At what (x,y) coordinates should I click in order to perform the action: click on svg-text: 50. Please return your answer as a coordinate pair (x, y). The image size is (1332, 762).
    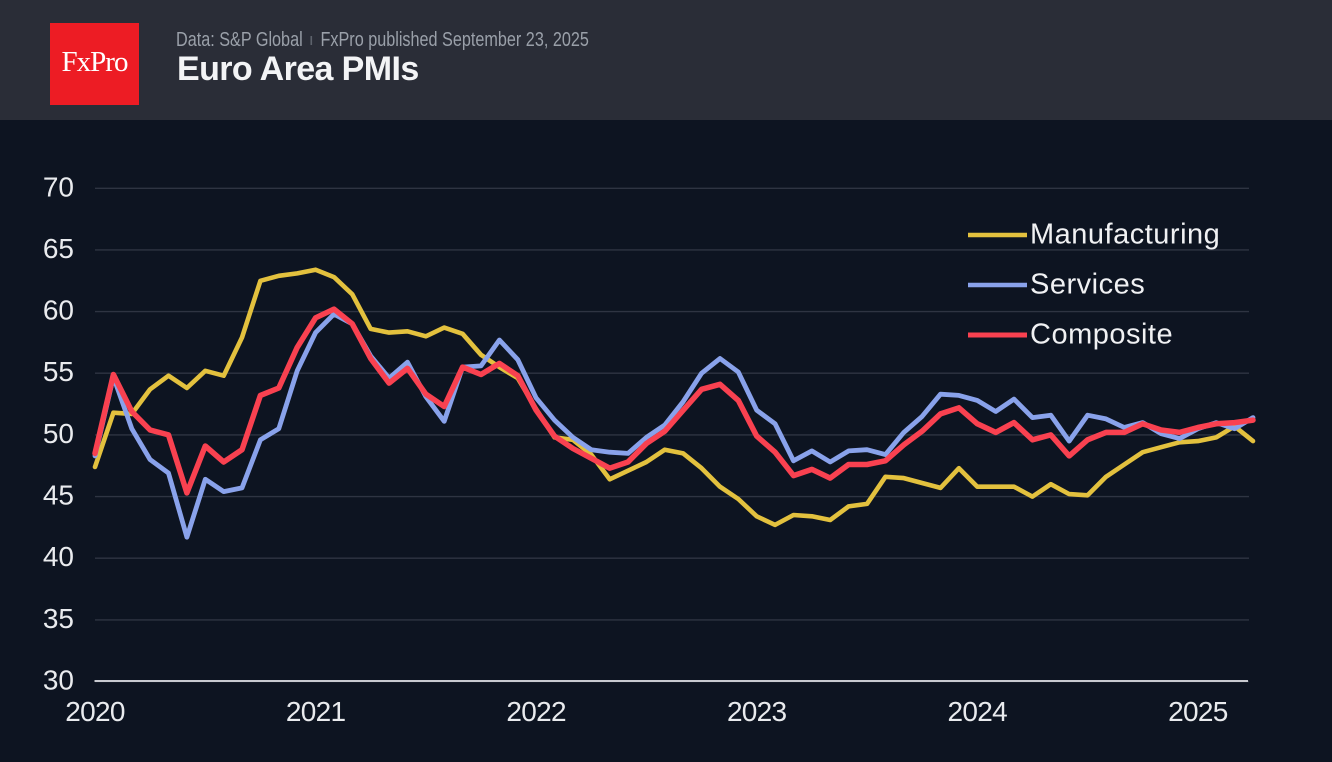
    Looking at the image, I should click on (58, 433).